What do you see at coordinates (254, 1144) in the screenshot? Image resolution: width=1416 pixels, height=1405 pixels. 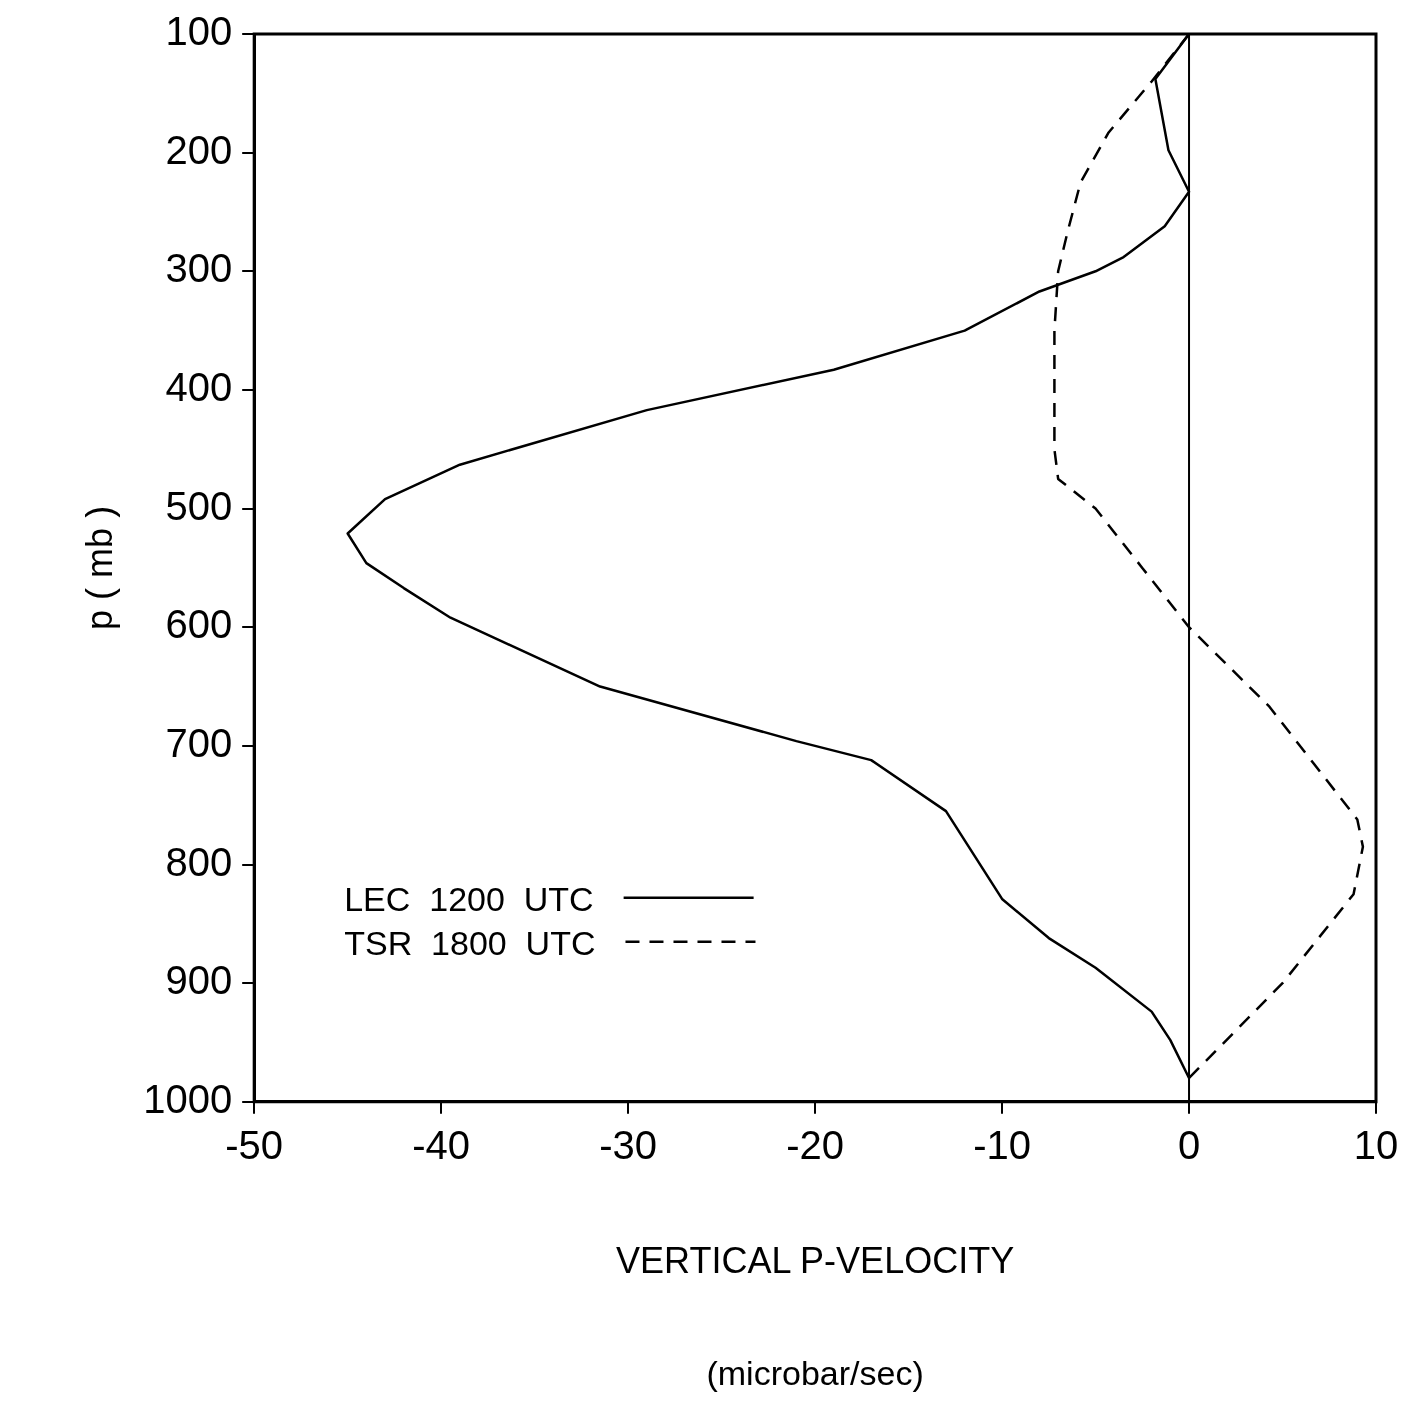 I see `x-tick-label: -50` at bounding box center [254, 1144].